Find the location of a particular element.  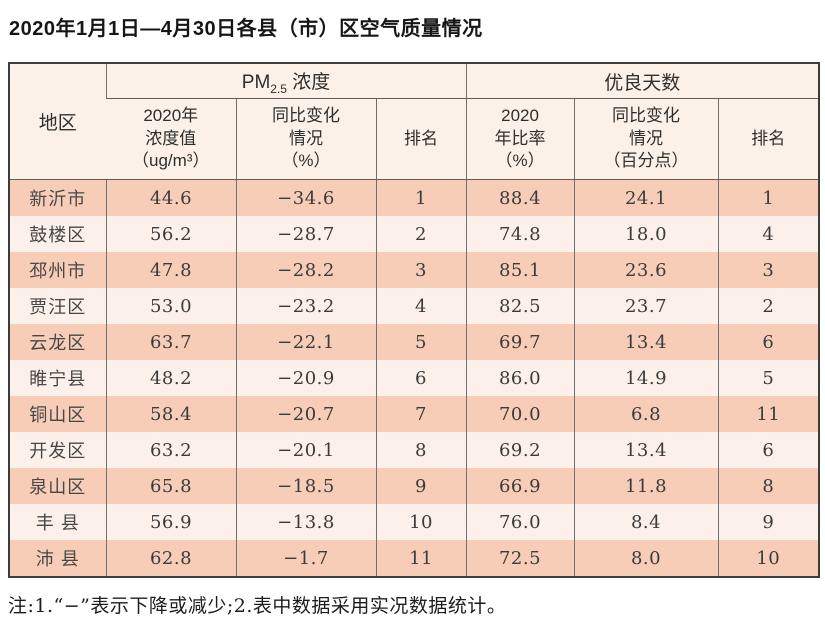

pm25-rank-cell: 5 is located at coordinates (421, 342).